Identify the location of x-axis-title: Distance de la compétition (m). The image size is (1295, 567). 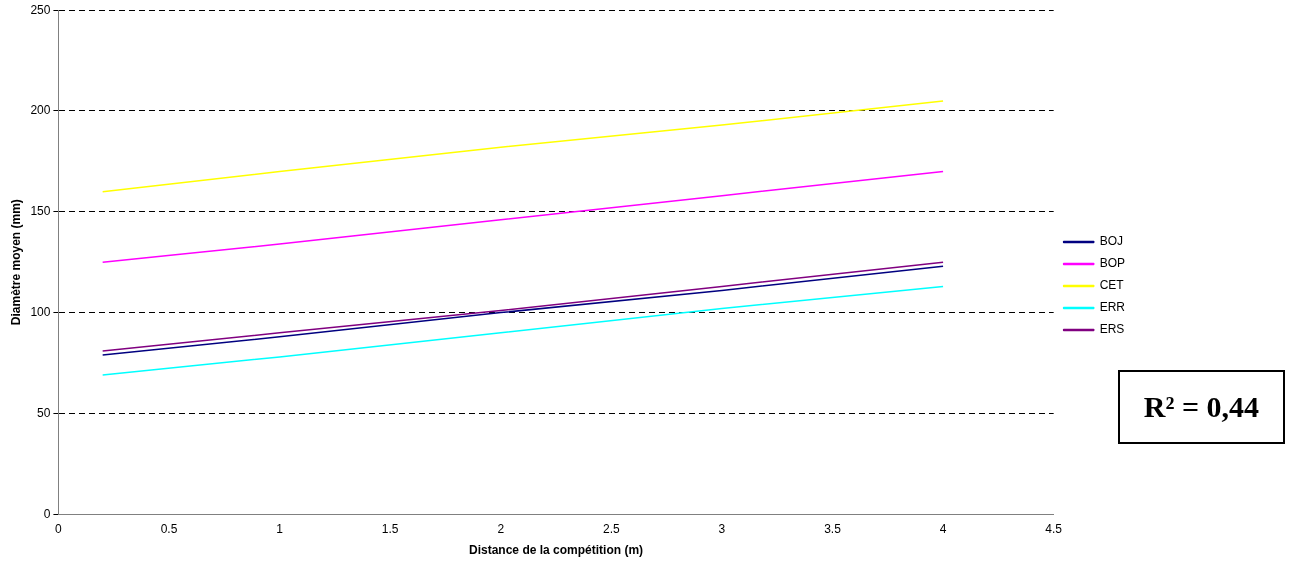
(556, 550).